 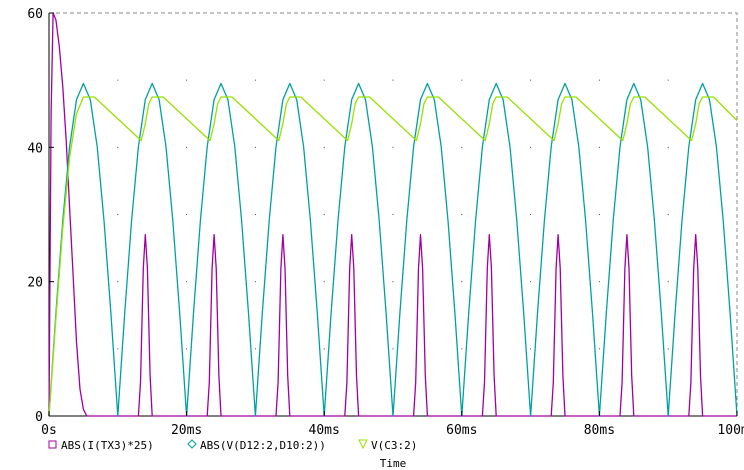 I want to click on y-tick-label: 20, so click(x=35, y=283).